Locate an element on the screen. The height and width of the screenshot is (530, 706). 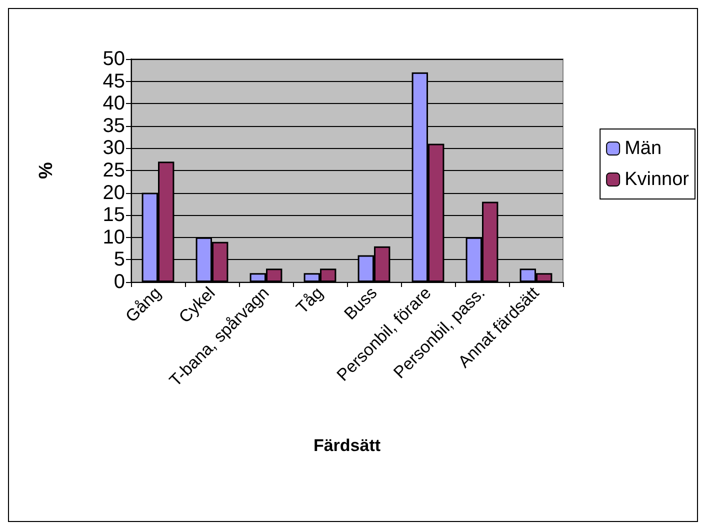
legend-label: Män is located at coordinates (643, 148).